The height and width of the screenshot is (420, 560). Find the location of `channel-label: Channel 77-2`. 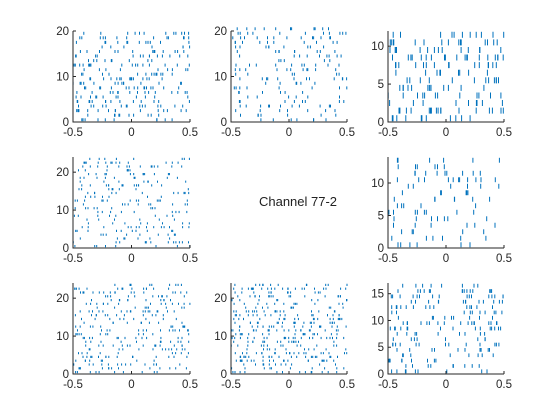

channel-label: Channel 77-2 is located at coordinates (298, 201).